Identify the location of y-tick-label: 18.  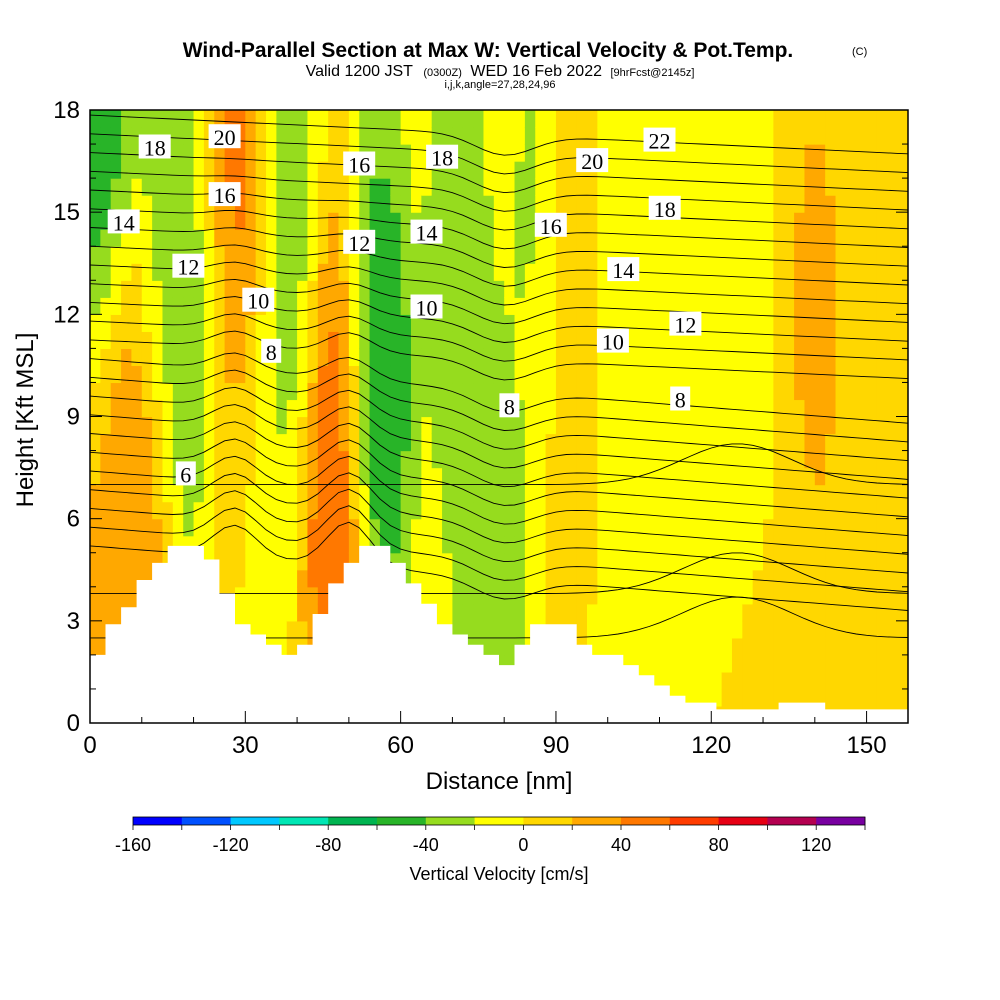
(66, 110).